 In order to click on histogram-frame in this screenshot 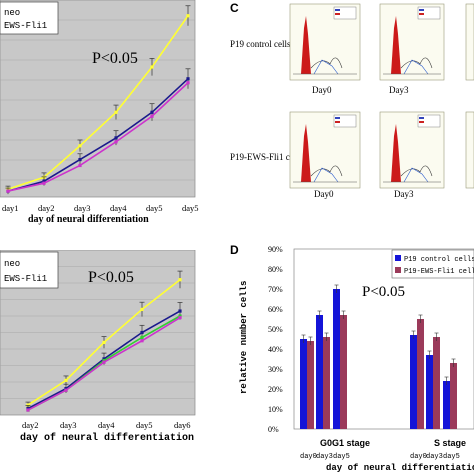, I will do `click(469, 42)`.